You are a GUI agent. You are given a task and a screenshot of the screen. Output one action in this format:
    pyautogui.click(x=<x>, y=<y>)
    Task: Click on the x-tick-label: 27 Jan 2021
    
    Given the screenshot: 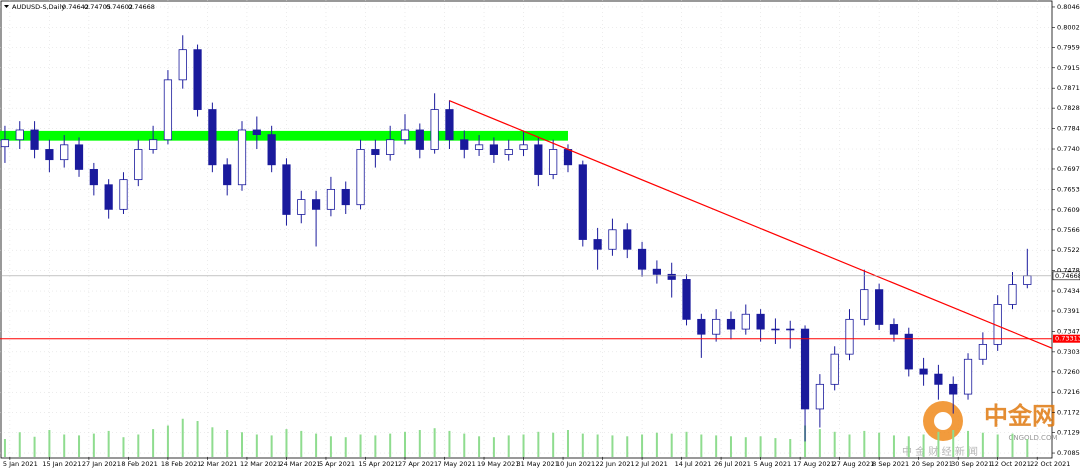 What is the action you would take?
    pyautogui.click(x=101, y=464)
    